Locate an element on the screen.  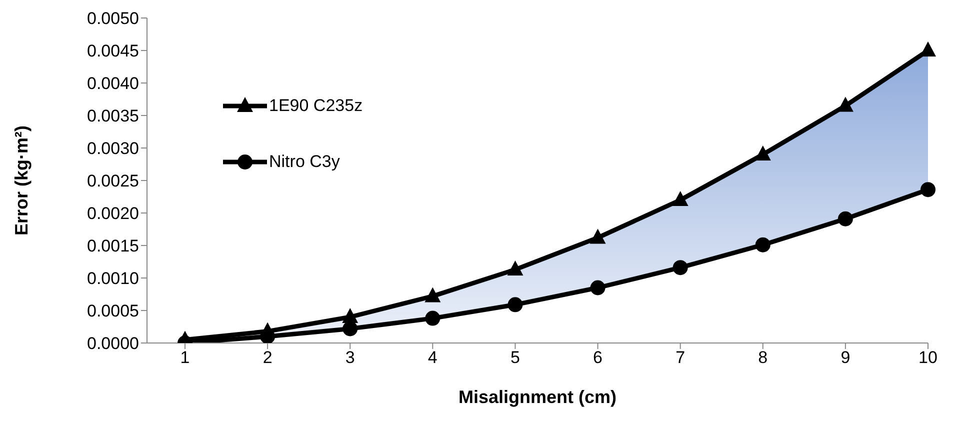
y-tick-label: 0.0015 is located at coordinates (113, 246).